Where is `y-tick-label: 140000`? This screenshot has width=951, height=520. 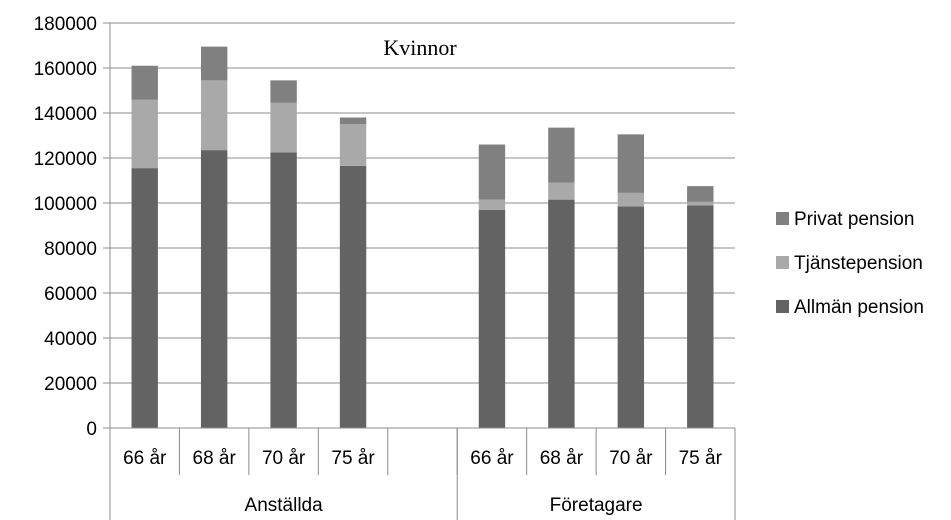
y-tick-label: 140000 is located at coordinates (65, 114).